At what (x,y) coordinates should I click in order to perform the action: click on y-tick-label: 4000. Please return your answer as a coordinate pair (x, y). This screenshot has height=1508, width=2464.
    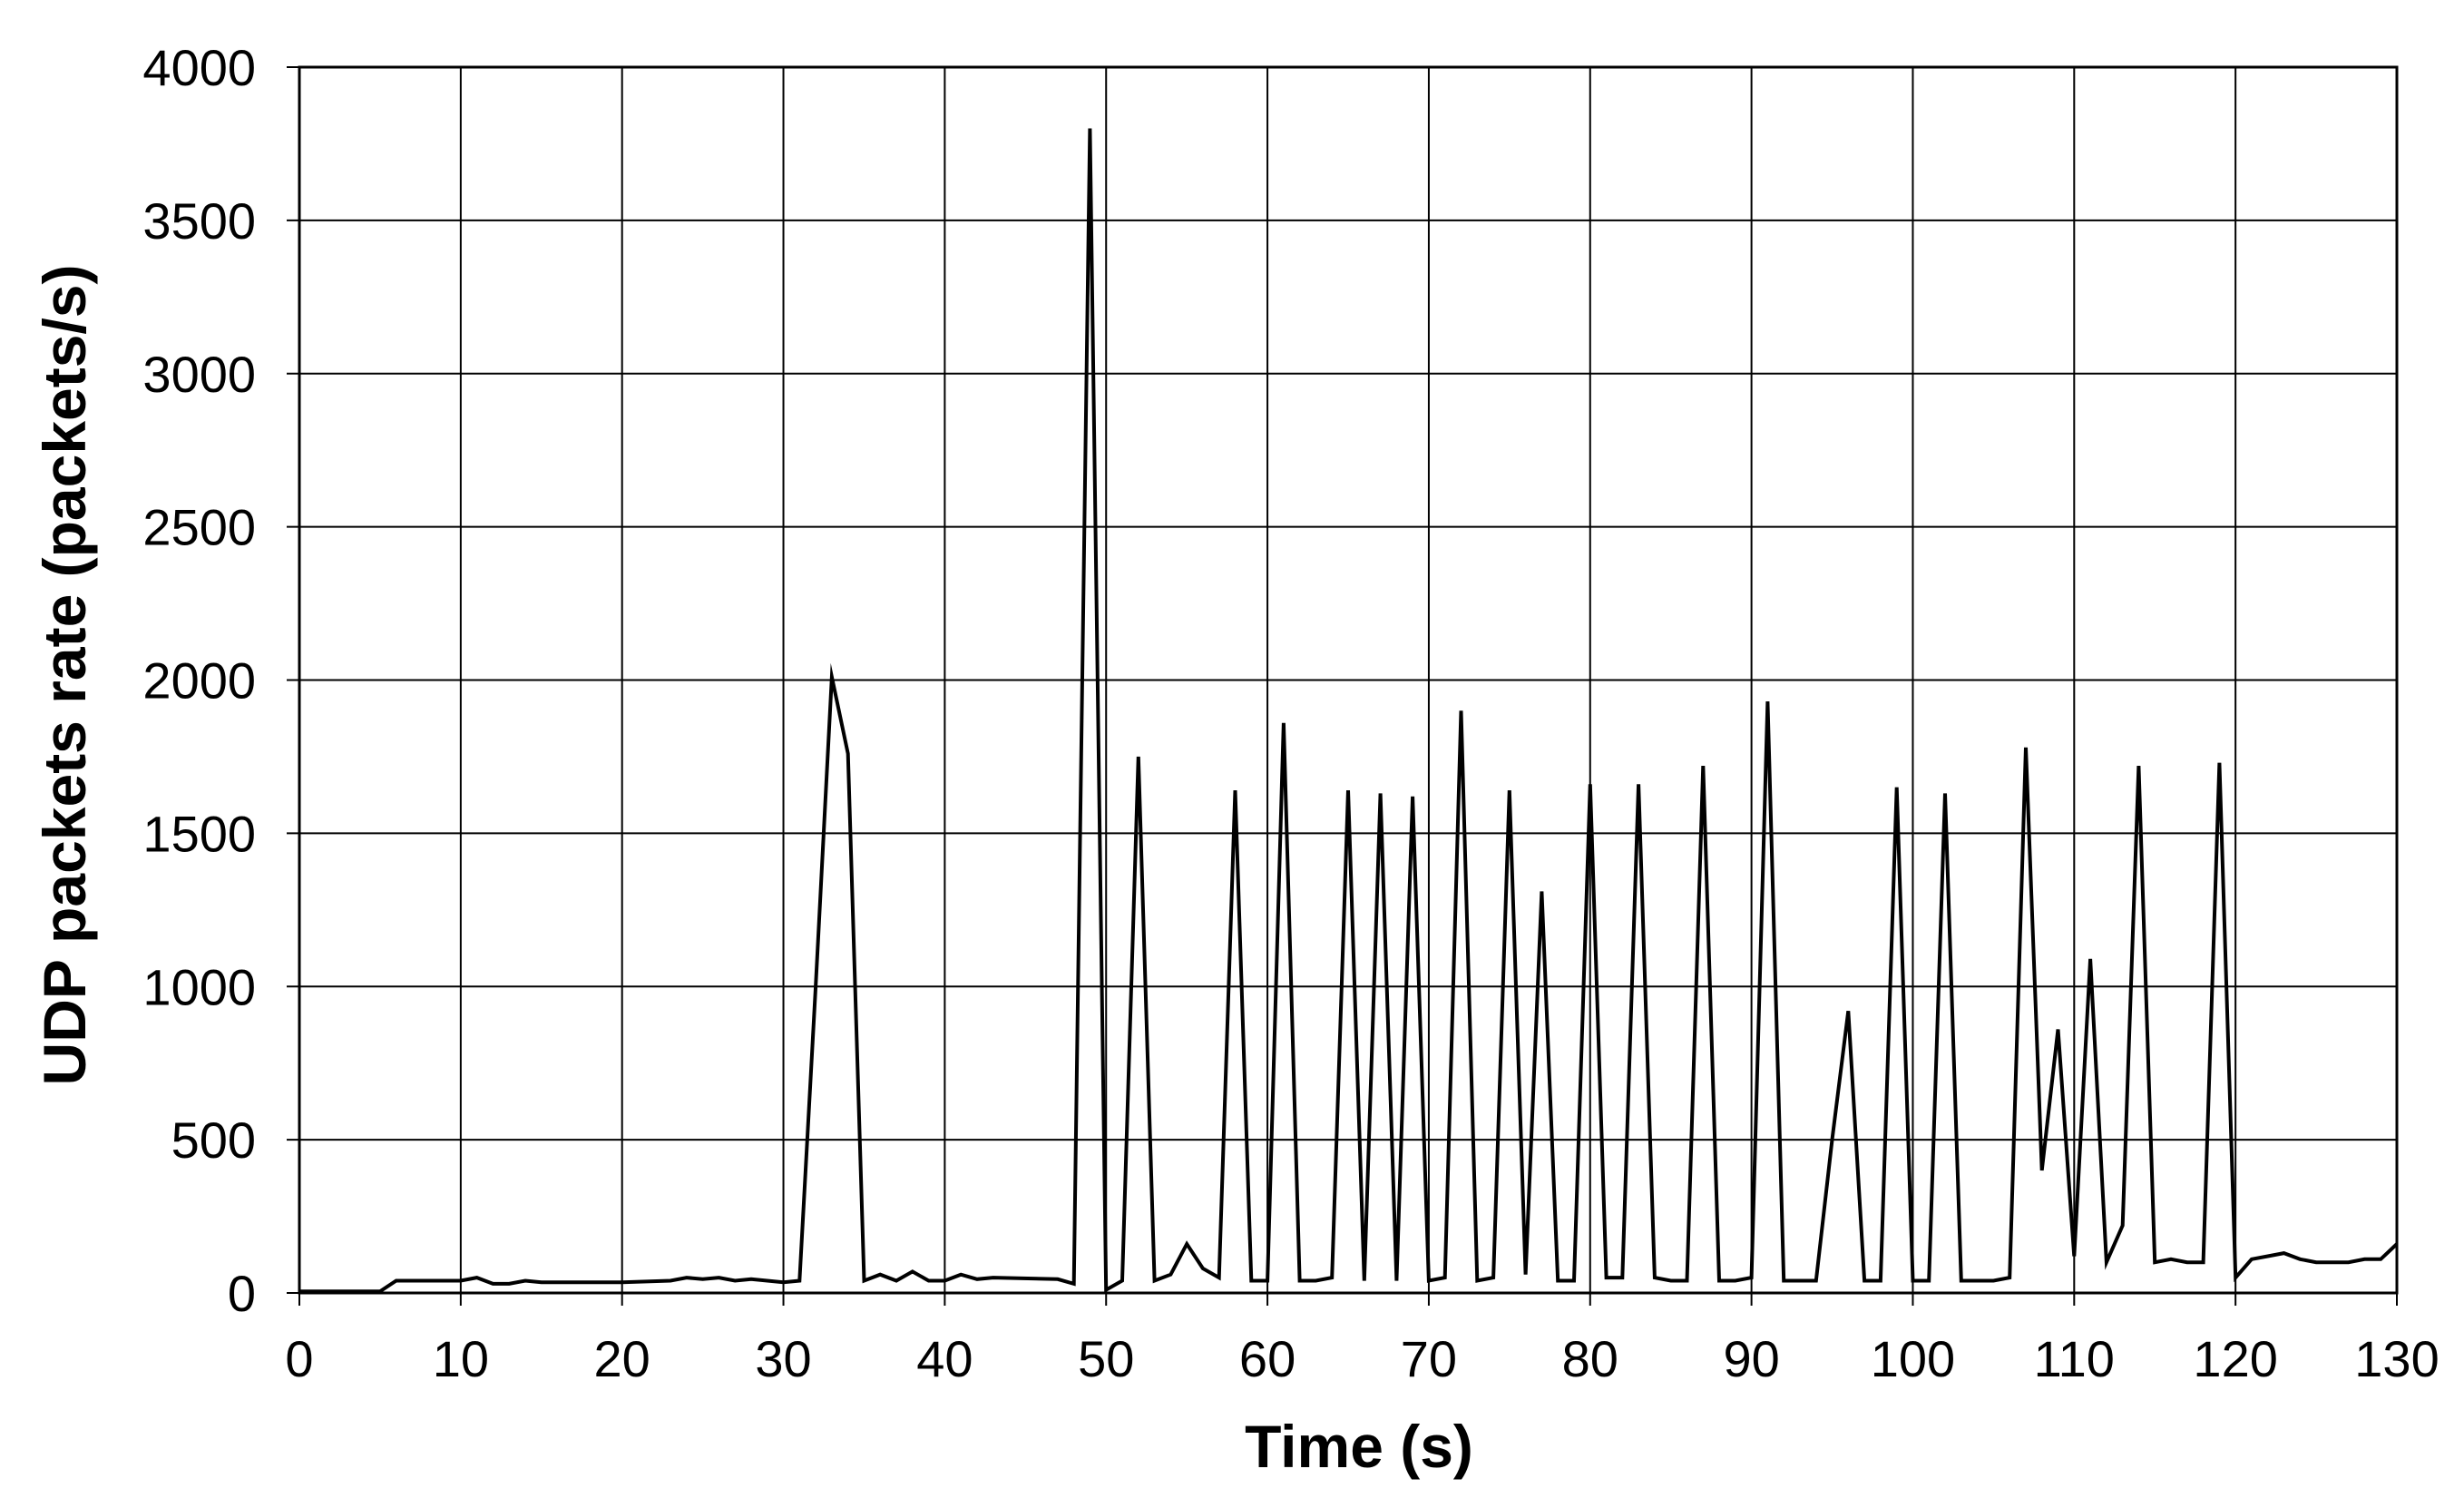
    Looking at the image, I should click on (199, 67).